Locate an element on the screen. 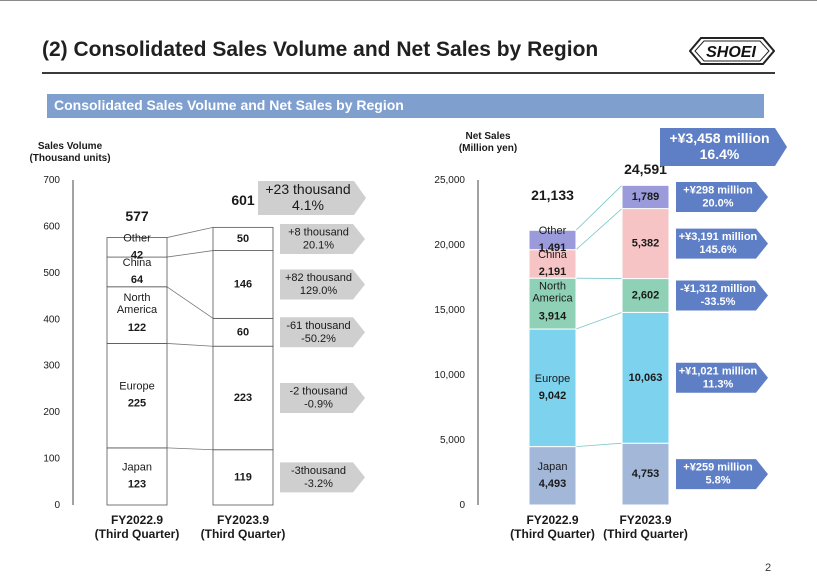  y-tick-label: 0 is located at coordinates (57, 505).